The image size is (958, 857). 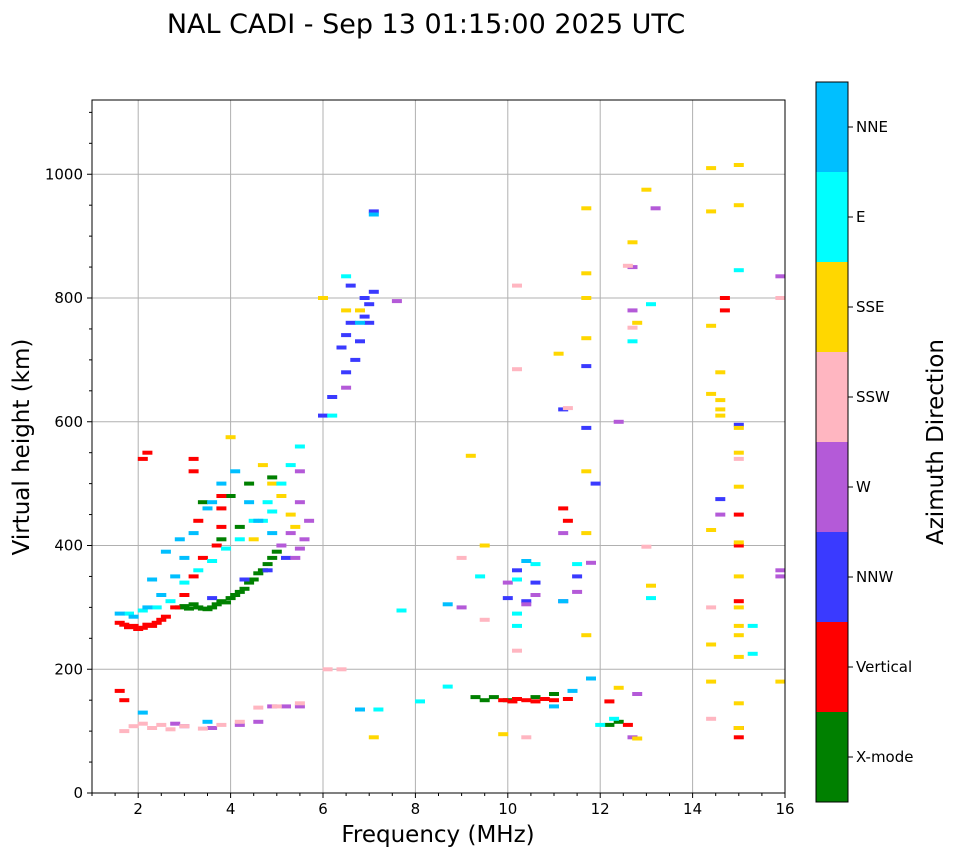 What do you see at coordinates (832, 127) in the screenshot?
I see `colorbar-segment-nne` at bounding box center [832, 127].